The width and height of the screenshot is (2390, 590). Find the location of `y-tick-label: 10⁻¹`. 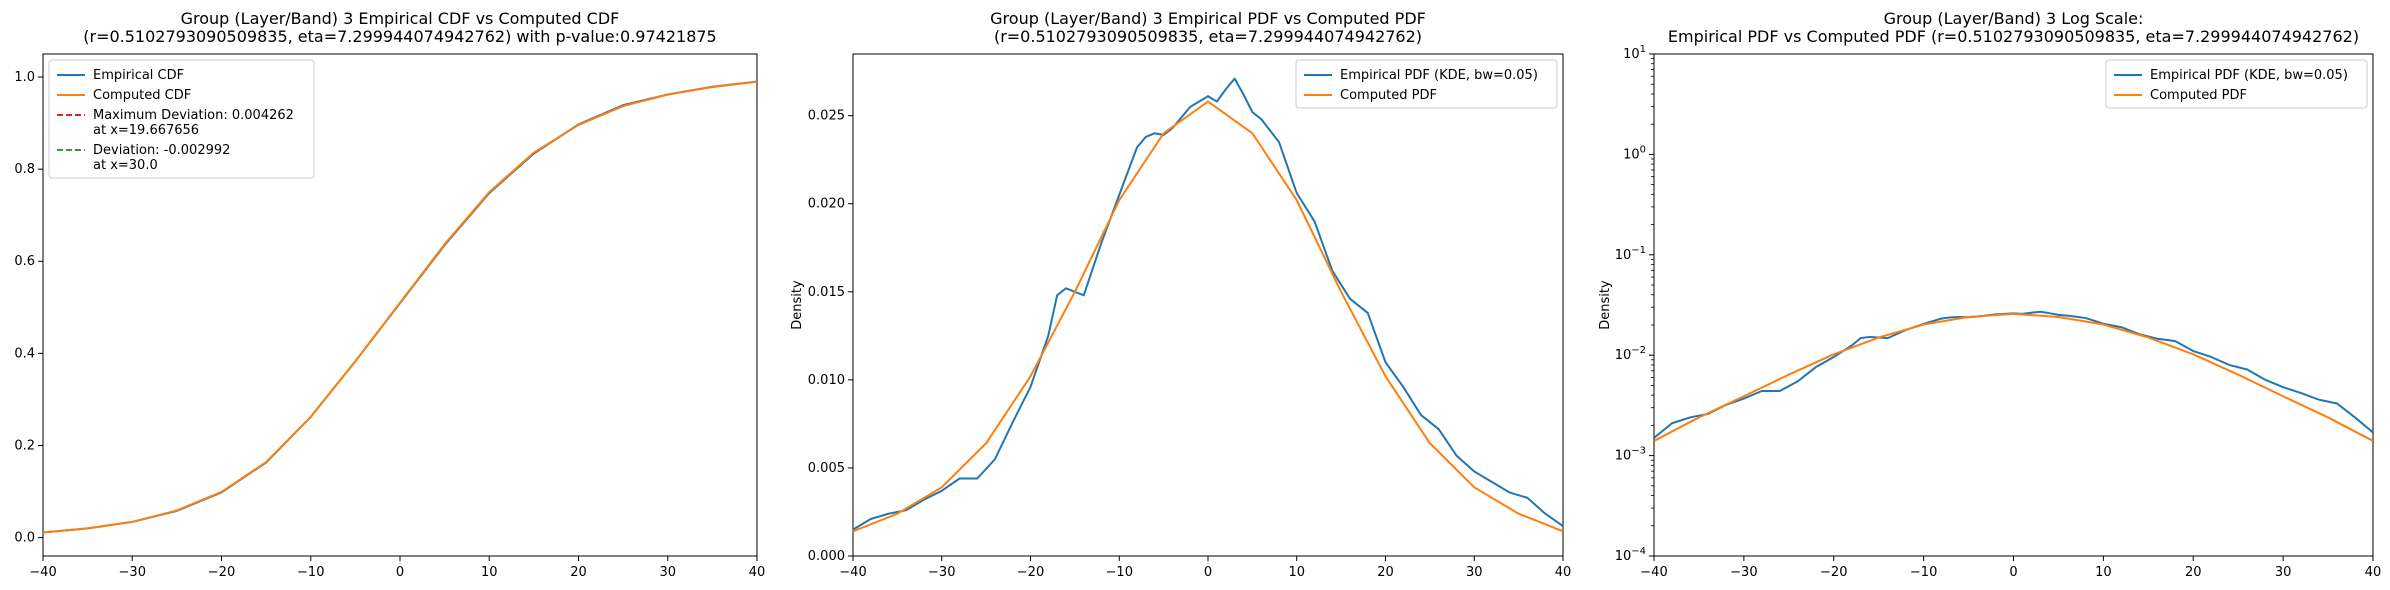

y-tick-label: 10⁻¹ is located at coordinates (1630, 254).